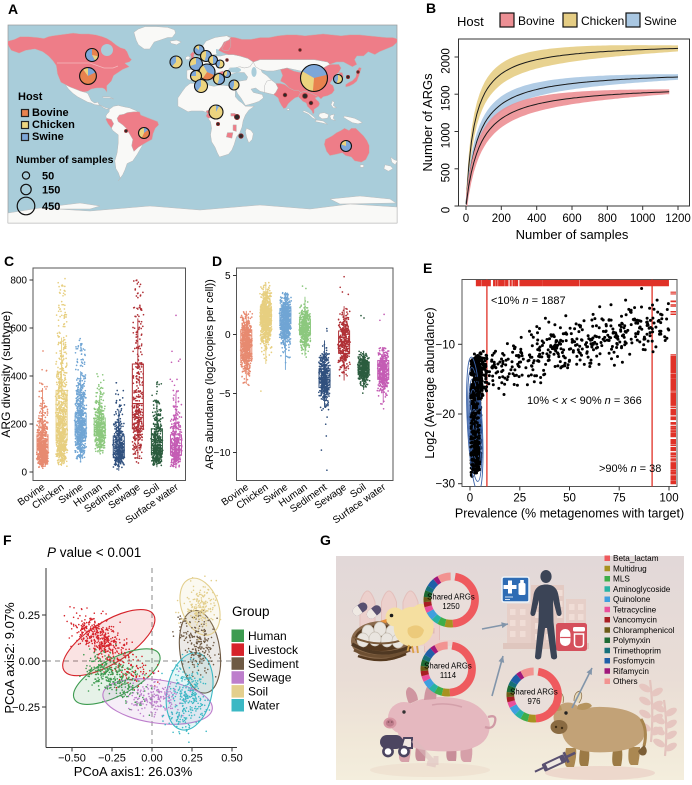 The width and height of the screenshot is (692, 785). I want to click on svg-text: <10% n = 1887, so click(528, 301).